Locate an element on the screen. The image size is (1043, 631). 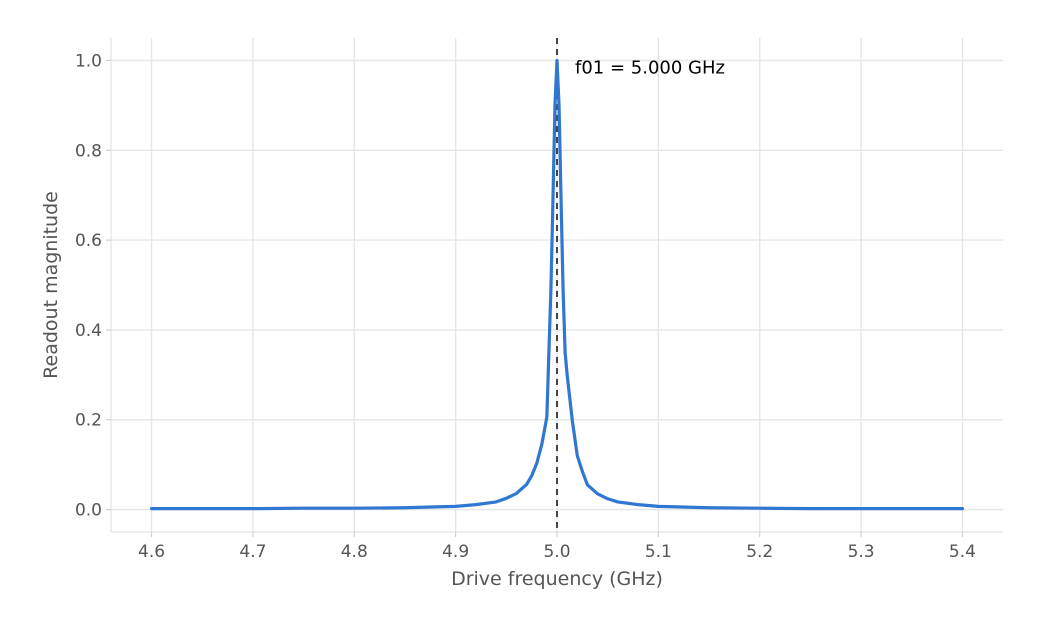
y-axis-label: Readout magnitude is located at coordinates (51, 285).